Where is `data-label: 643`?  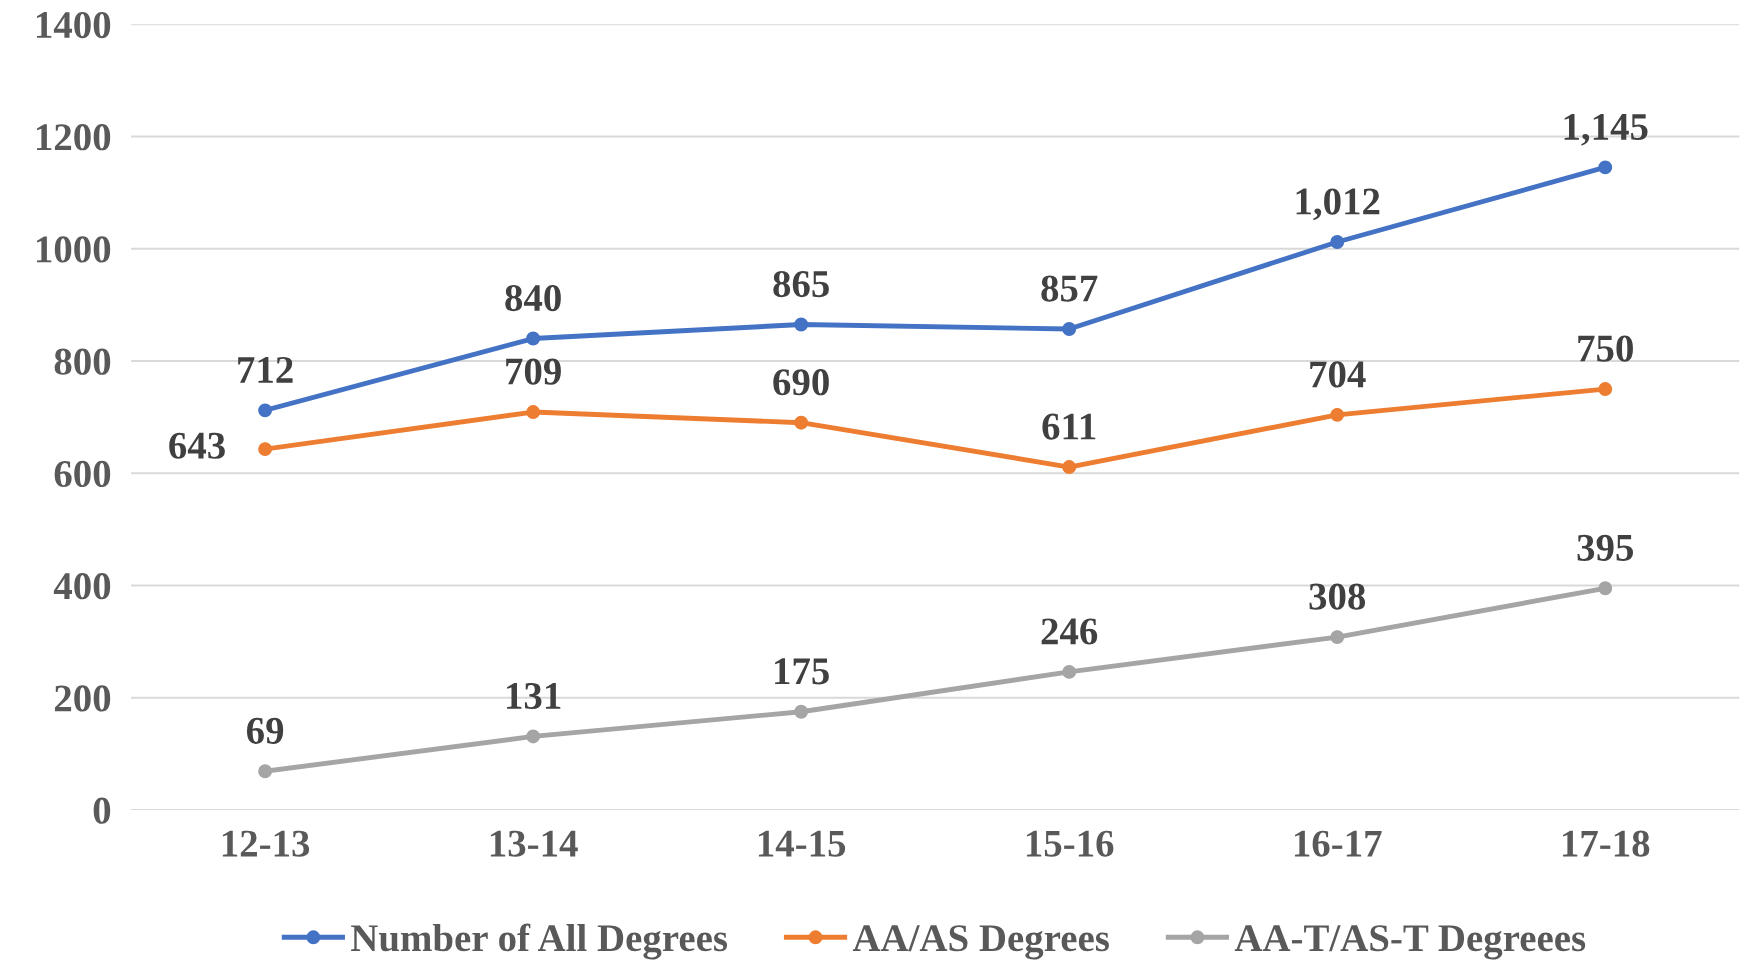 data-label: 643 is located at coordinates (197, 445).